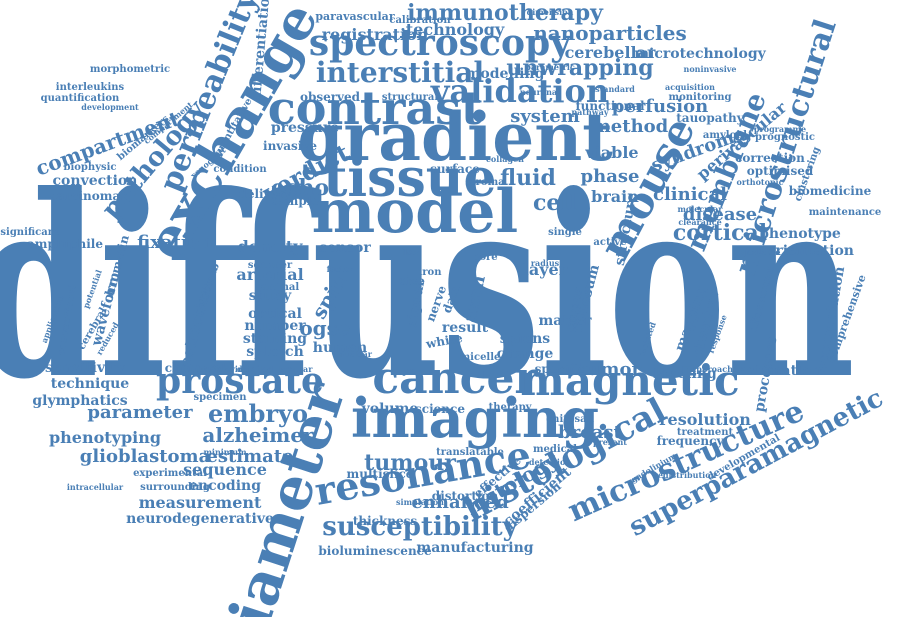  What do you see at coordinates (265, 194) in the screenshot?
I see `word-delivery: delivery` at bounding box center [265, 194].